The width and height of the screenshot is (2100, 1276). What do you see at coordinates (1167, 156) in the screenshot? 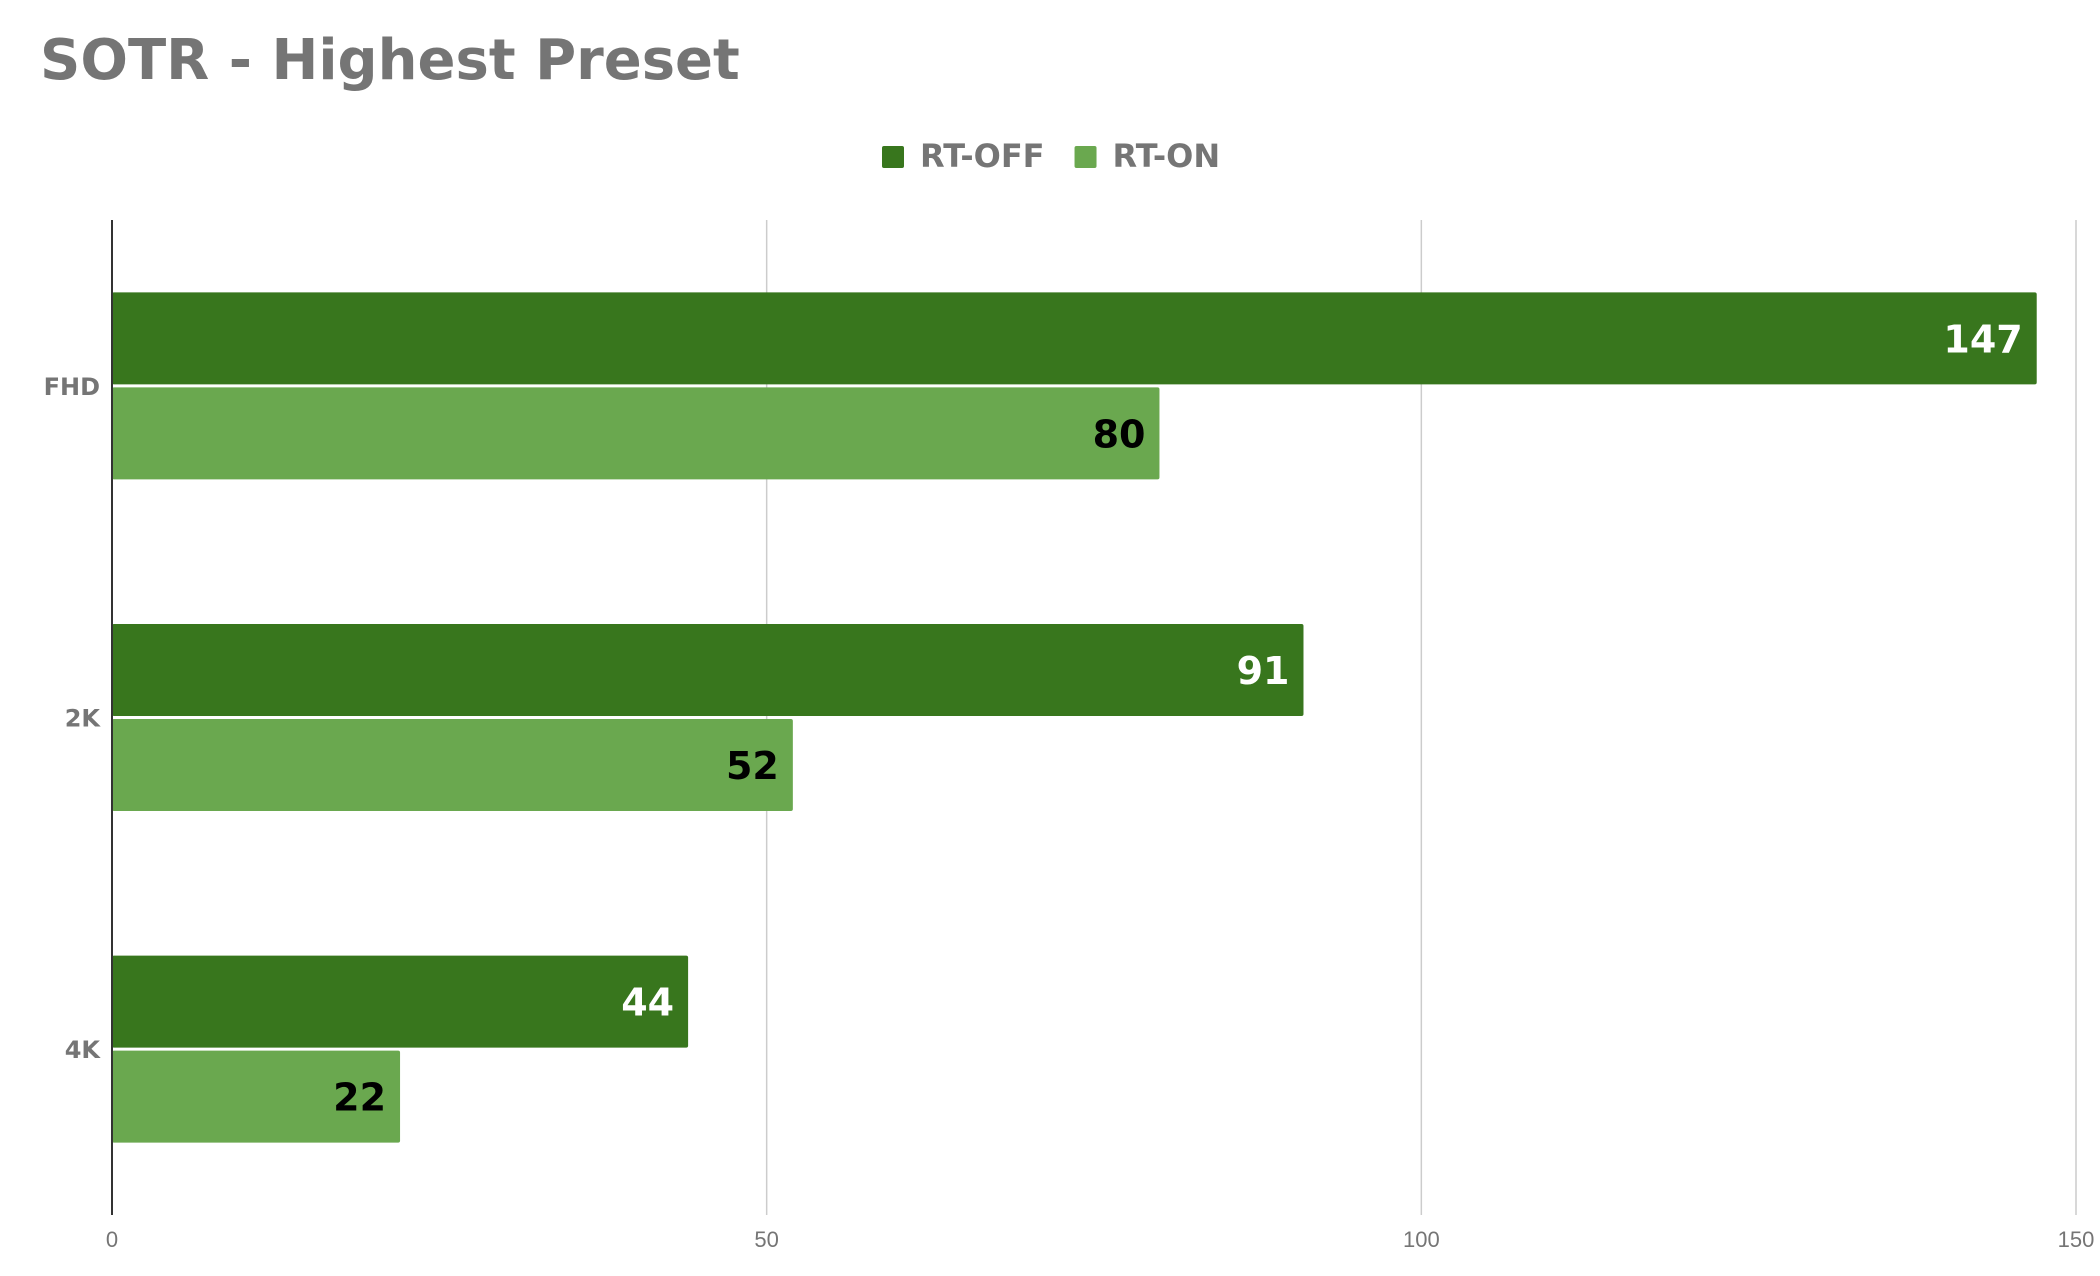
I see `legend-label: RT-ON` at bounding box center [1167, 156].